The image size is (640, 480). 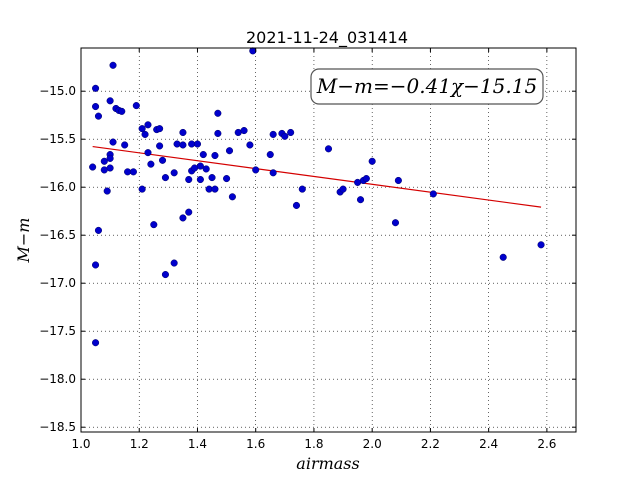 I want to click on x-tick-label: 1.6, so click(x=255, y=444).